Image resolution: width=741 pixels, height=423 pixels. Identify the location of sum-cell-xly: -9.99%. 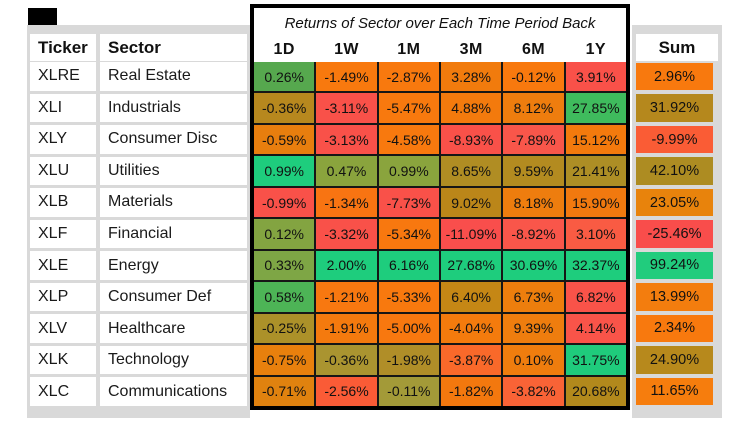
(674, 139).